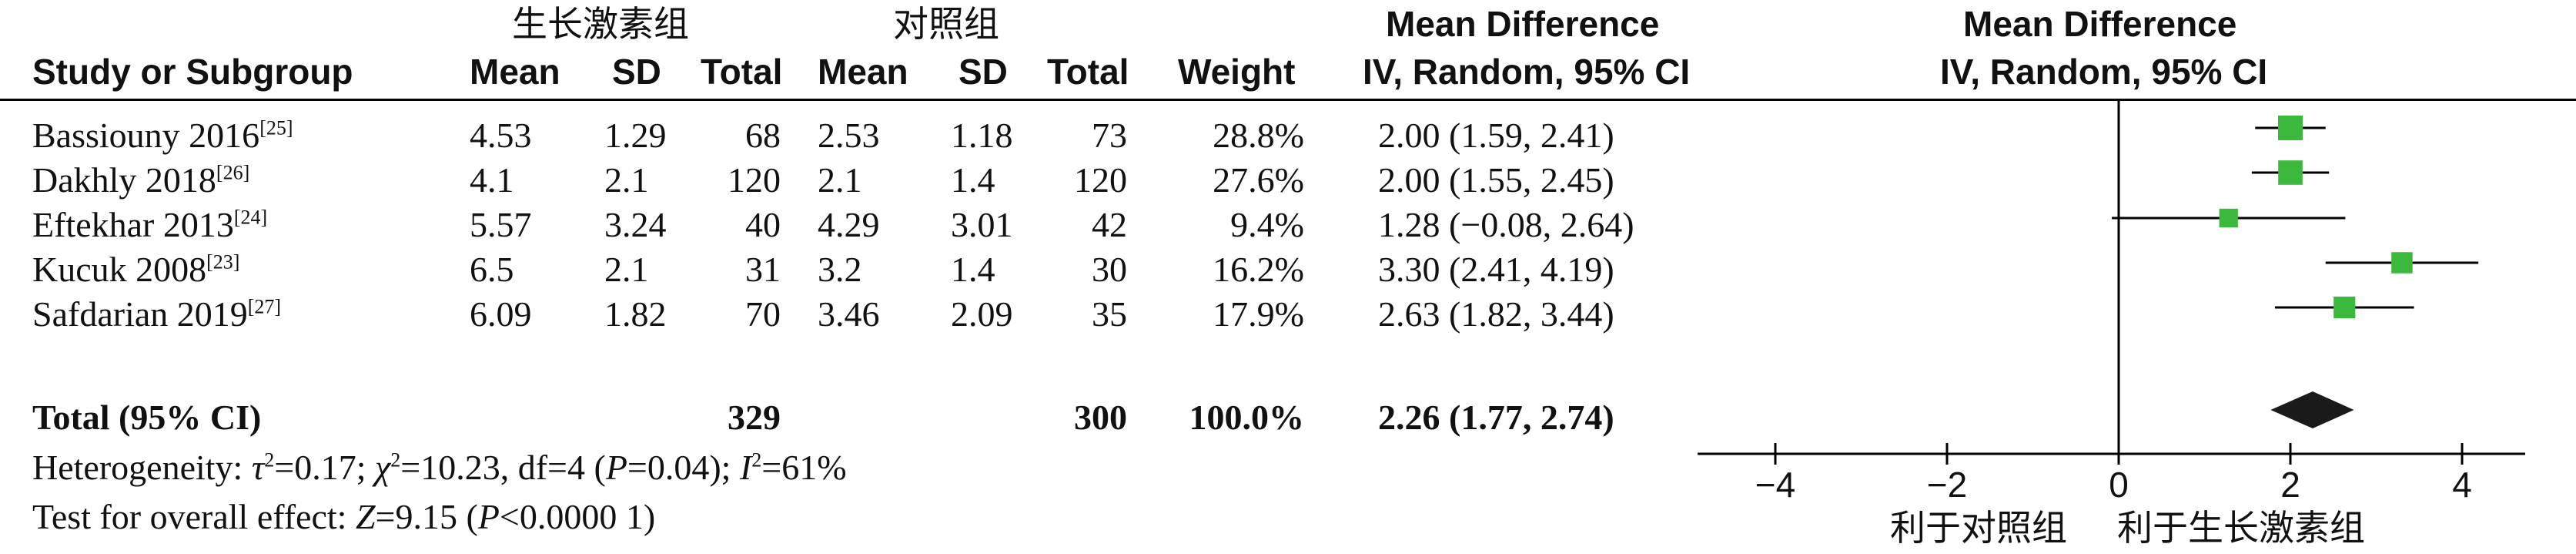  Describe the element at coordinates (1523, 24) in the screenshot. I see `col-header-md-title: Mean Difference` at that location.